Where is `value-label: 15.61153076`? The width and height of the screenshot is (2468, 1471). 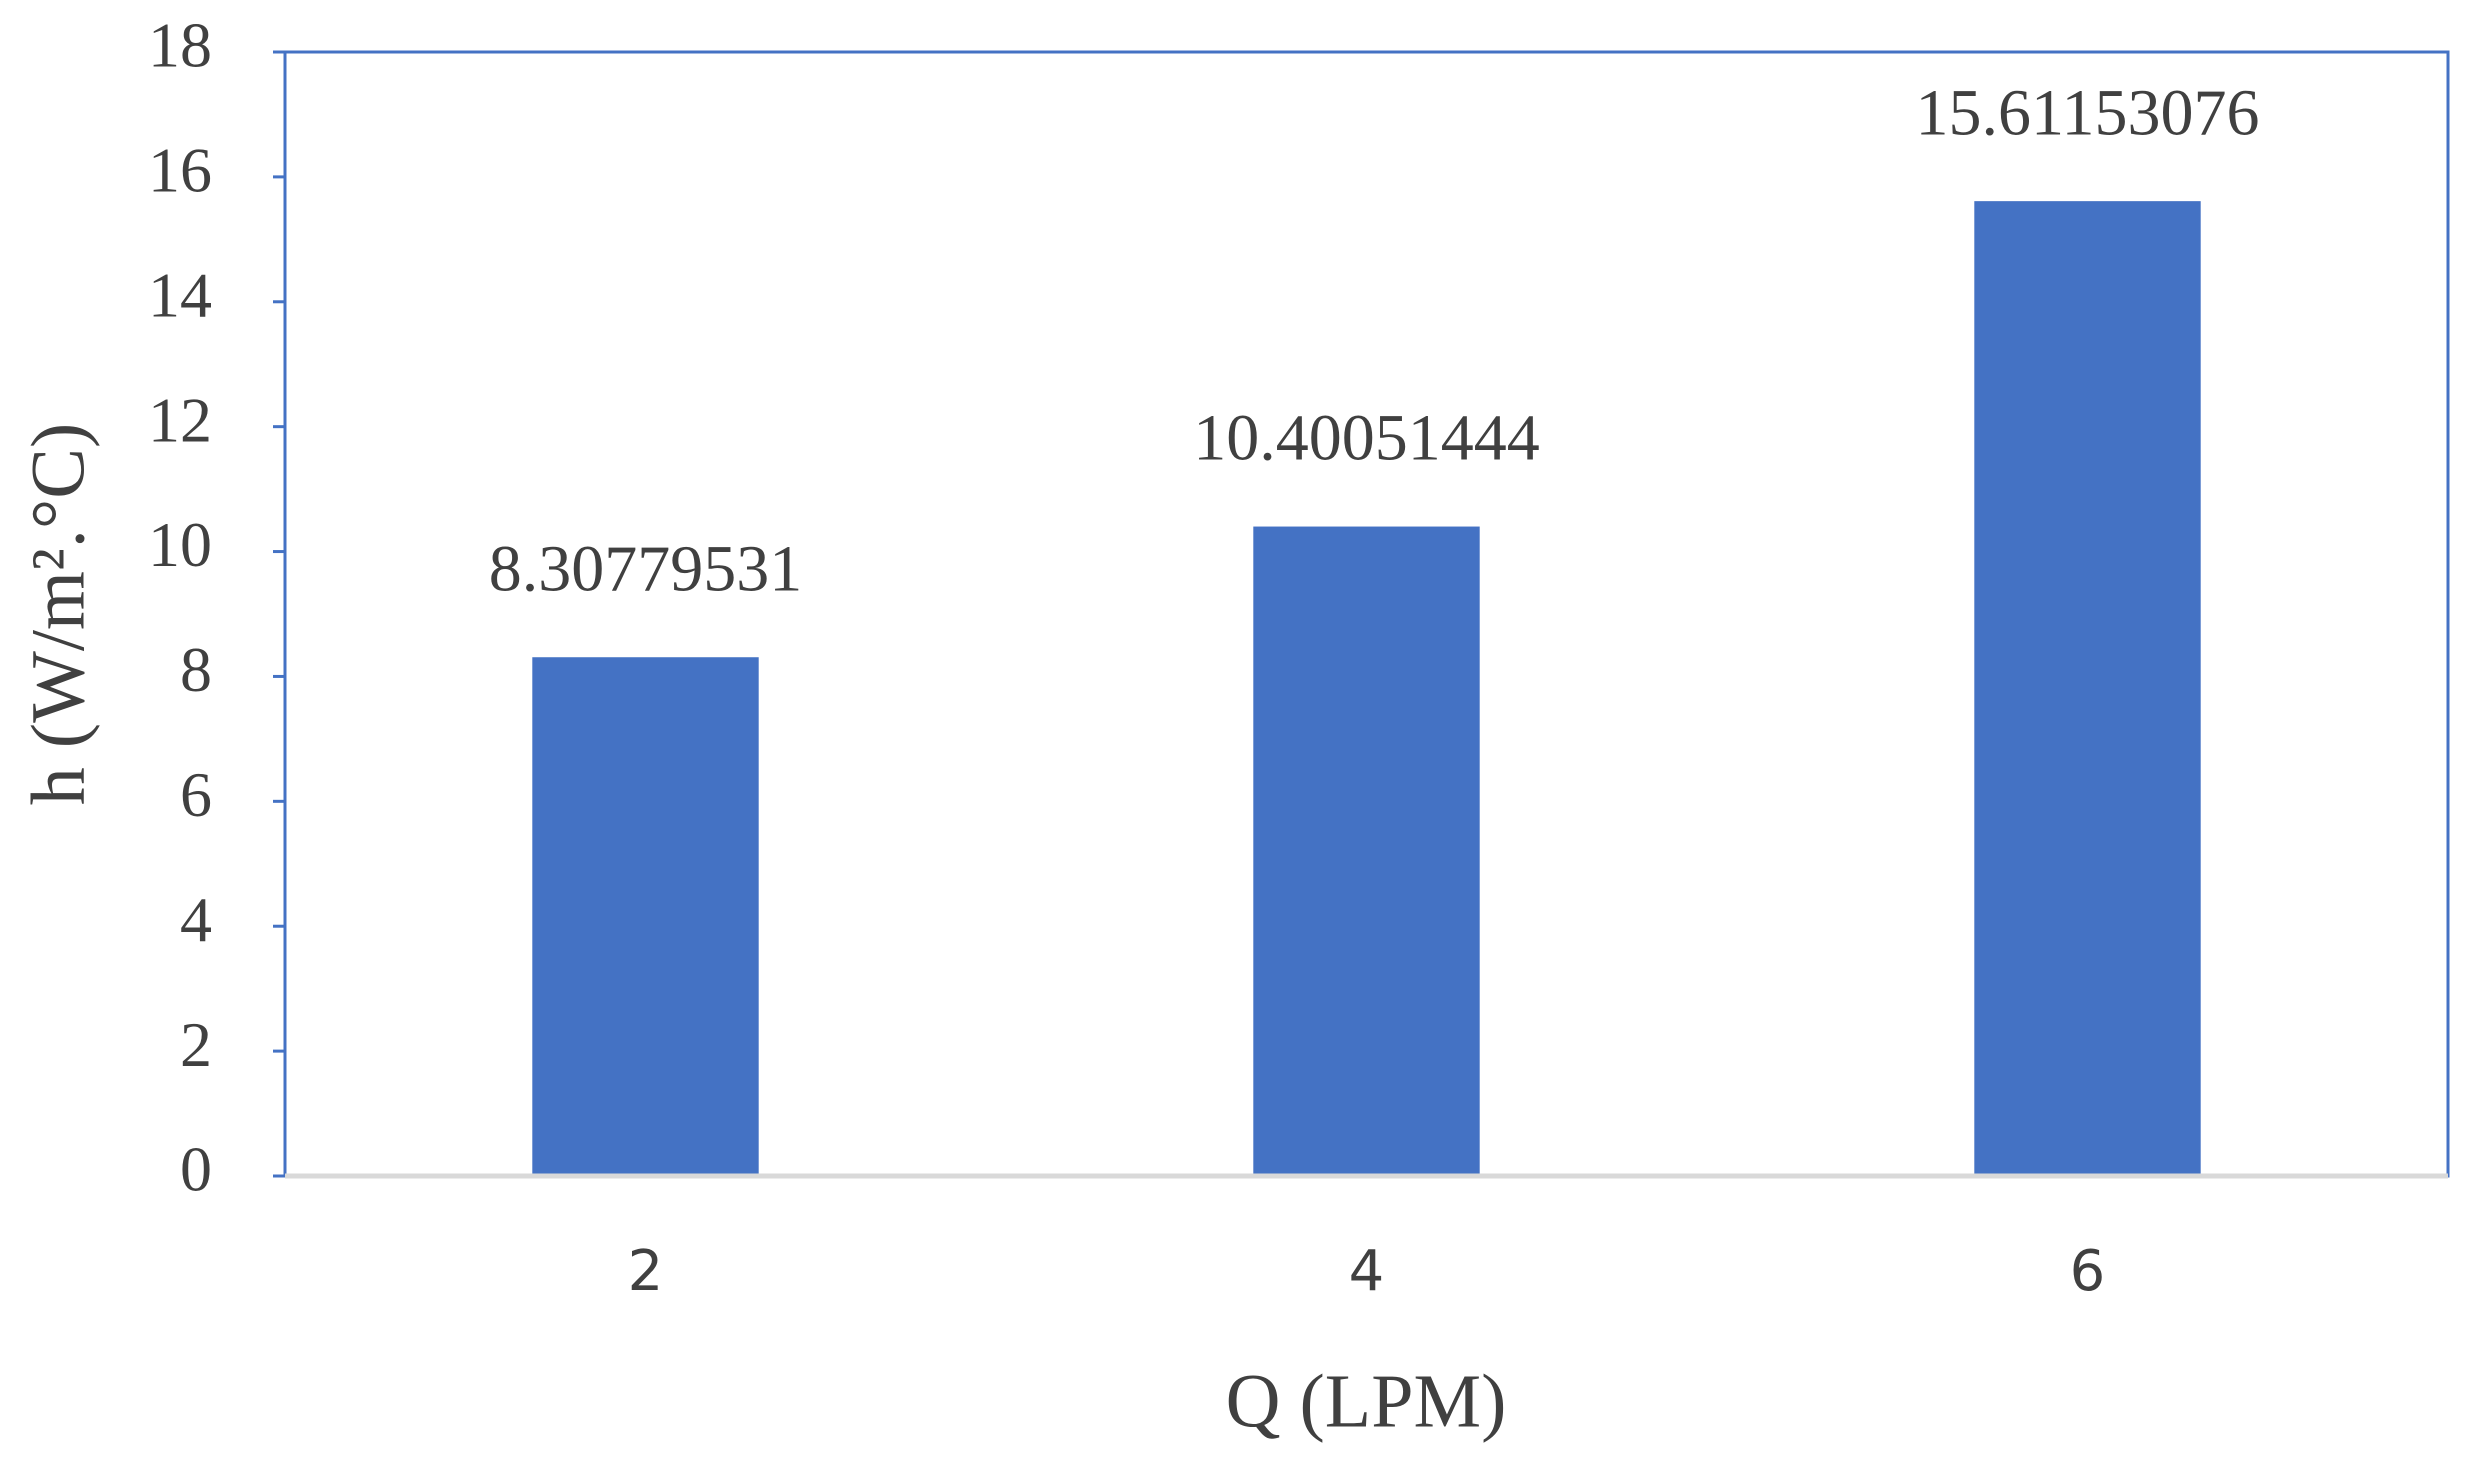
value-label: 15.61153076 is located at coordinates (2087, 112).